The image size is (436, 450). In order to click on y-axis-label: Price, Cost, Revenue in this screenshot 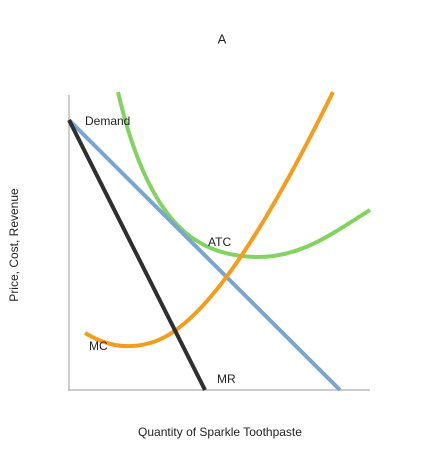, I will do `click(14, 245)`.